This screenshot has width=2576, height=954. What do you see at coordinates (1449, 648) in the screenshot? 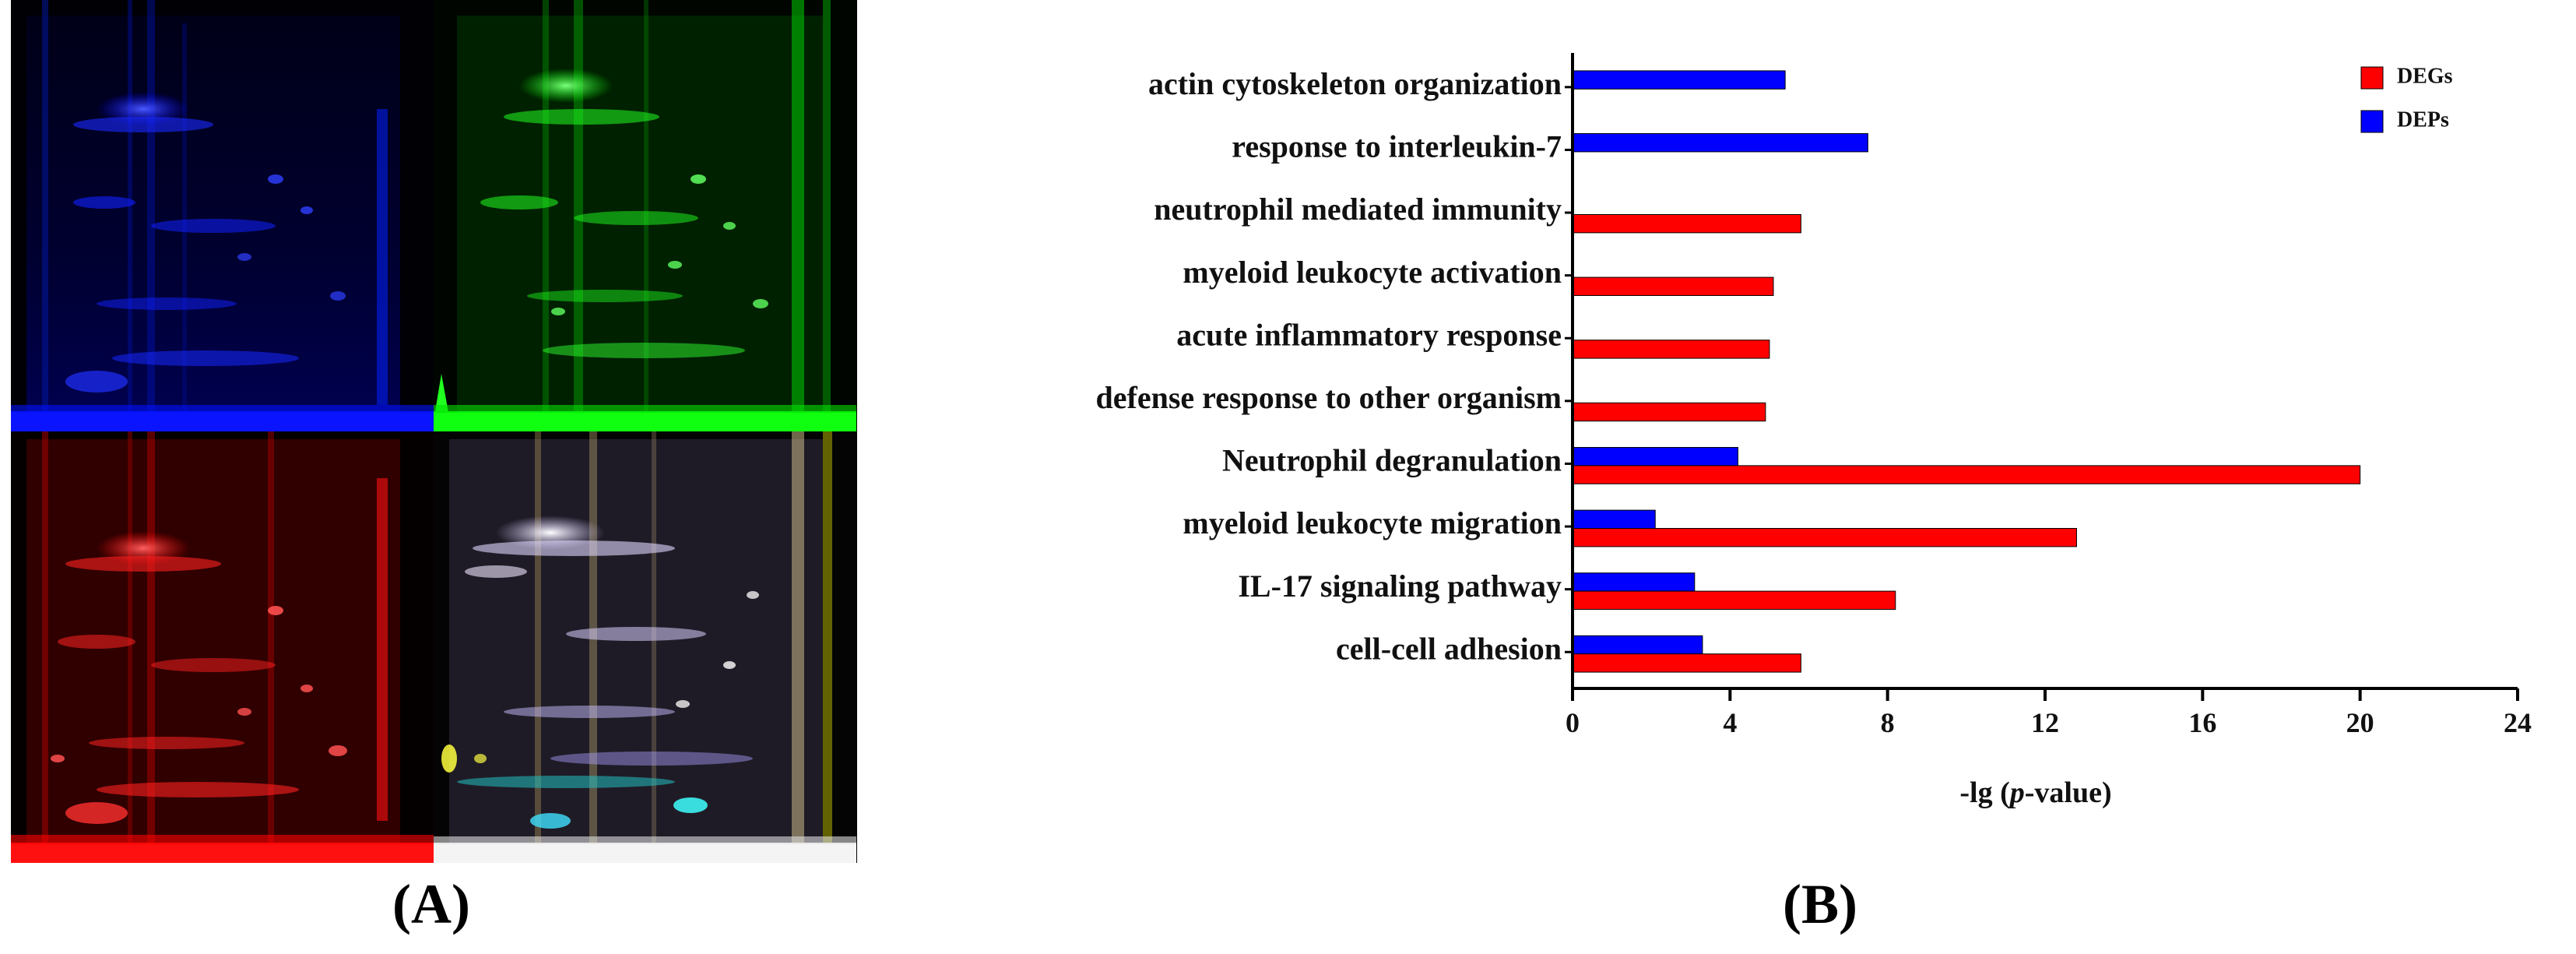
I see `category-label: cell-cell adhesion` at bounding box center [1449, 648].